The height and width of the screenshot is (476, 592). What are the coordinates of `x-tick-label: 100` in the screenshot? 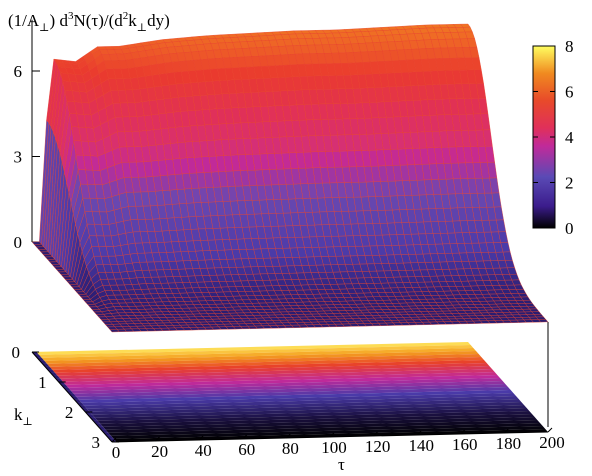 It's located at (334, 447).